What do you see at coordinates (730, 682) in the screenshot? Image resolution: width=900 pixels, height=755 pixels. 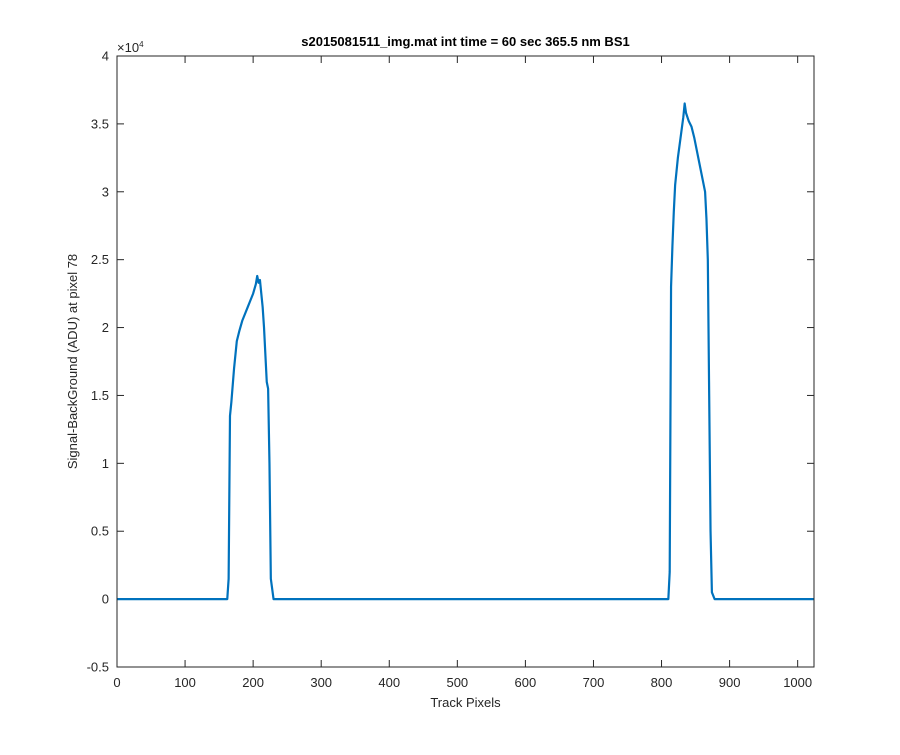 I see `x-tick-label: 900` at bounding box center [730, 682].